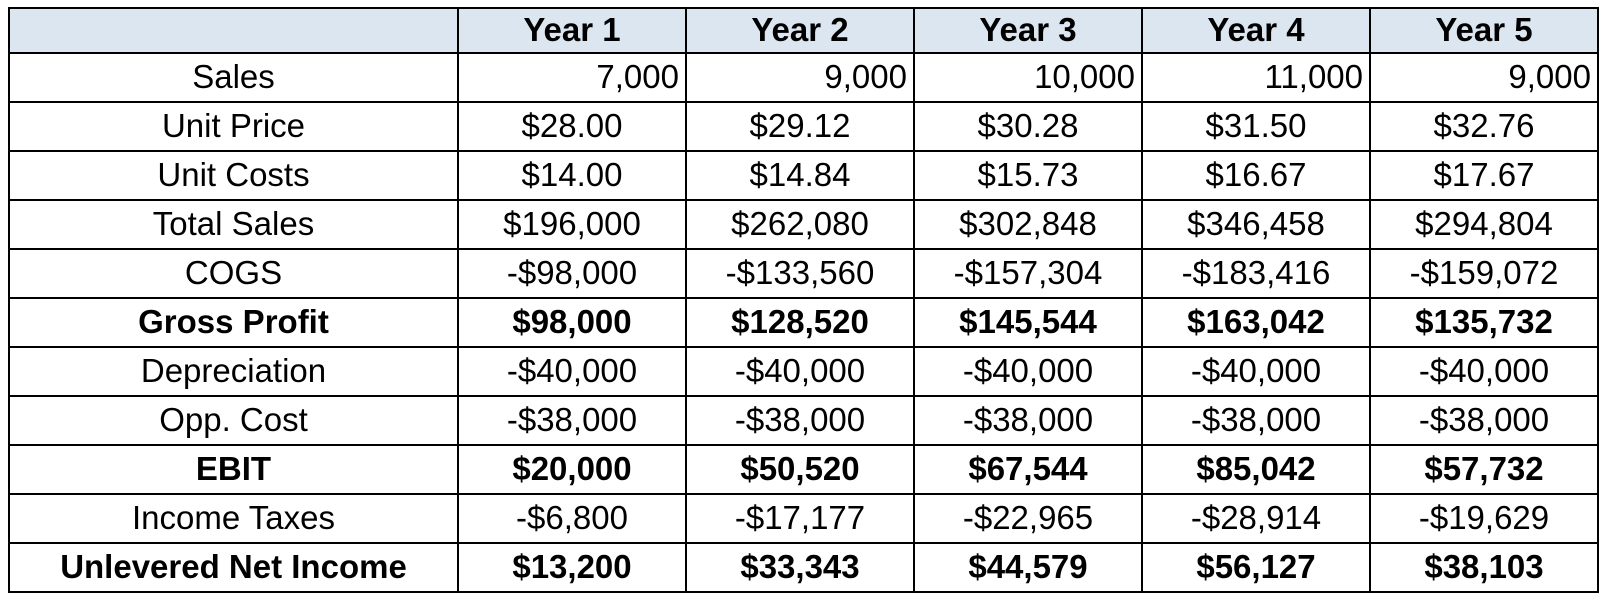 The height and width of the screenshot is (610, 1603). I want to click on cell-value: $14.00, so click(572, 175).